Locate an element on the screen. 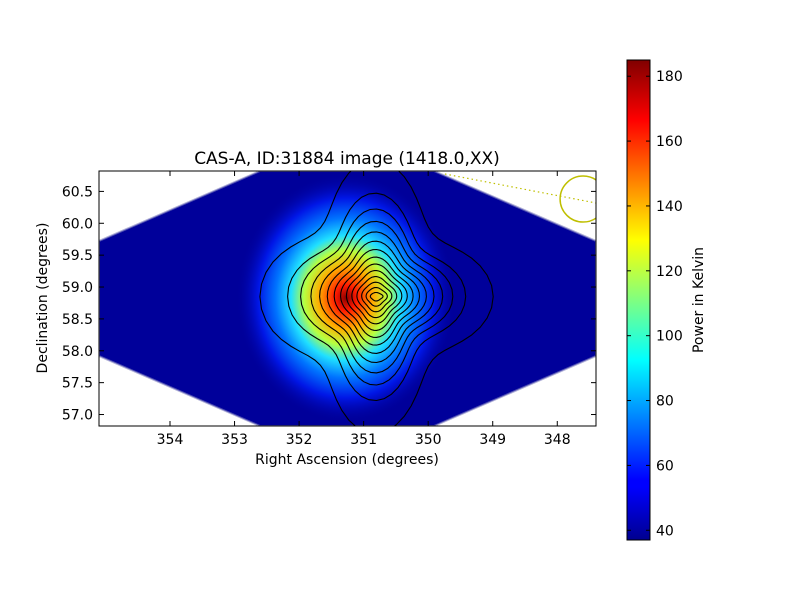 Image resolution: width=800 pixels, height=600 pixels. colorbar-tick-label: 160 is located at coordinates (669, 142).